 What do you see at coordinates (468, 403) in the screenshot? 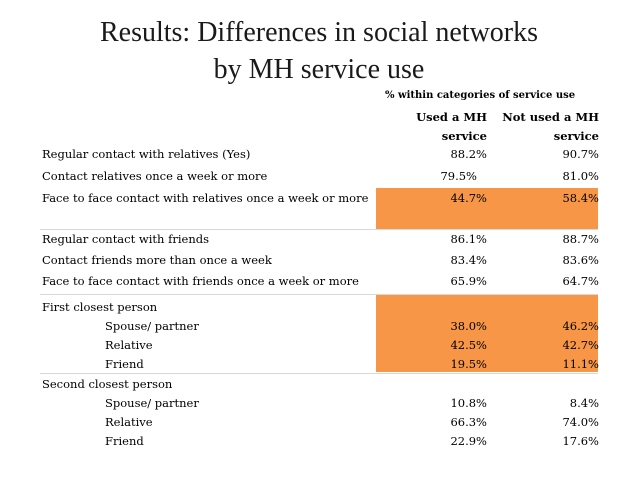
I see `value-used: 10.8%` at bounding box center [468, 403].